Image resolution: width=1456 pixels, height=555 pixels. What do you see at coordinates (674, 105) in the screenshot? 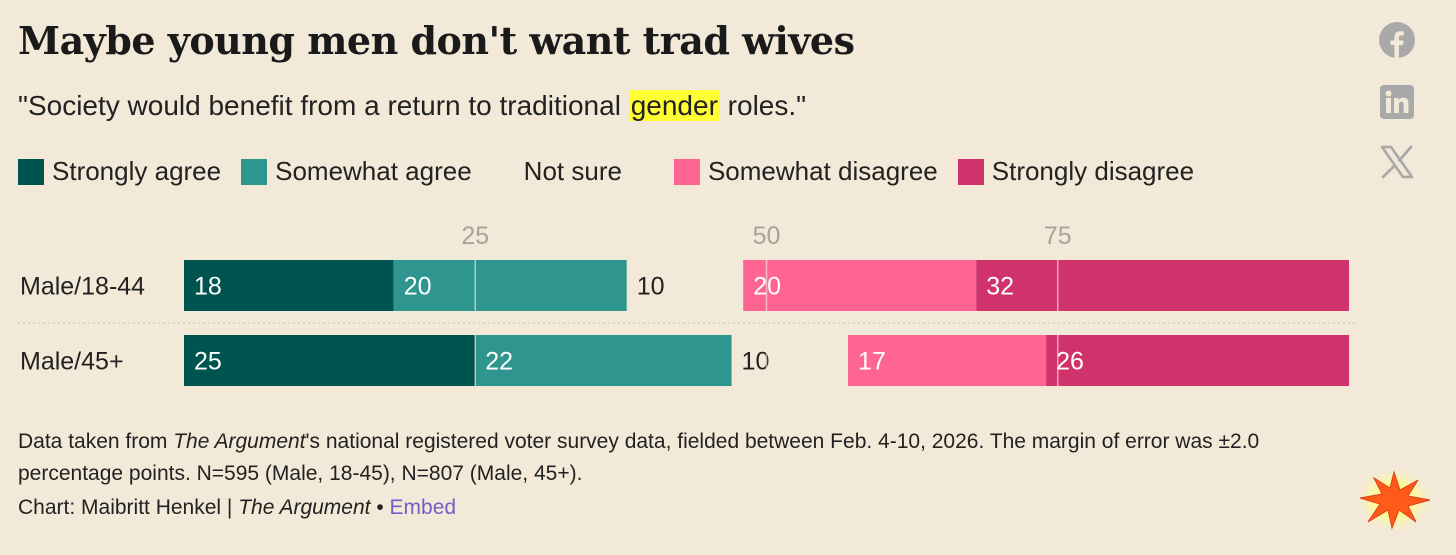
I see `subtitle-highlight: gender` at bounding box center [674, 105].